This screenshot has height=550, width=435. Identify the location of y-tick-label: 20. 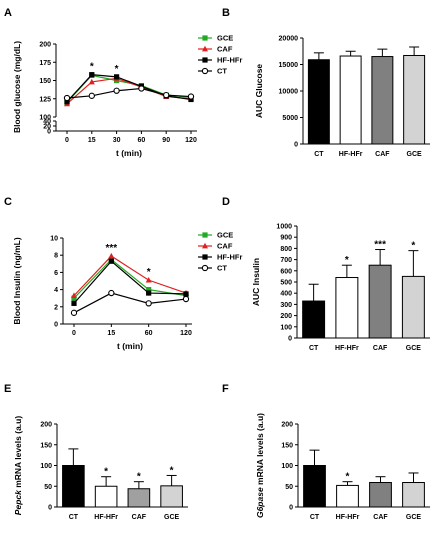
(47, 127).